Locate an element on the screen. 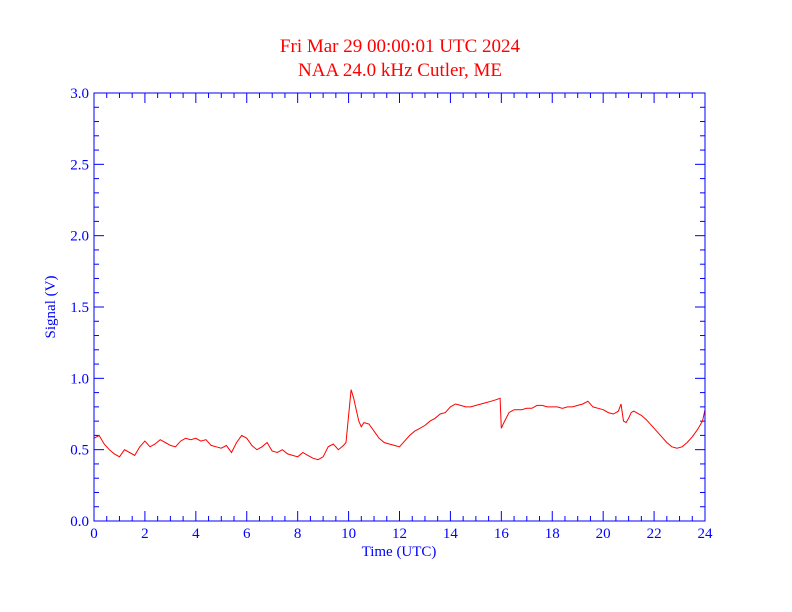 This screenshot has width=792, height=612. y-tick-label: 0.0 is located at coordinates (79, 522).